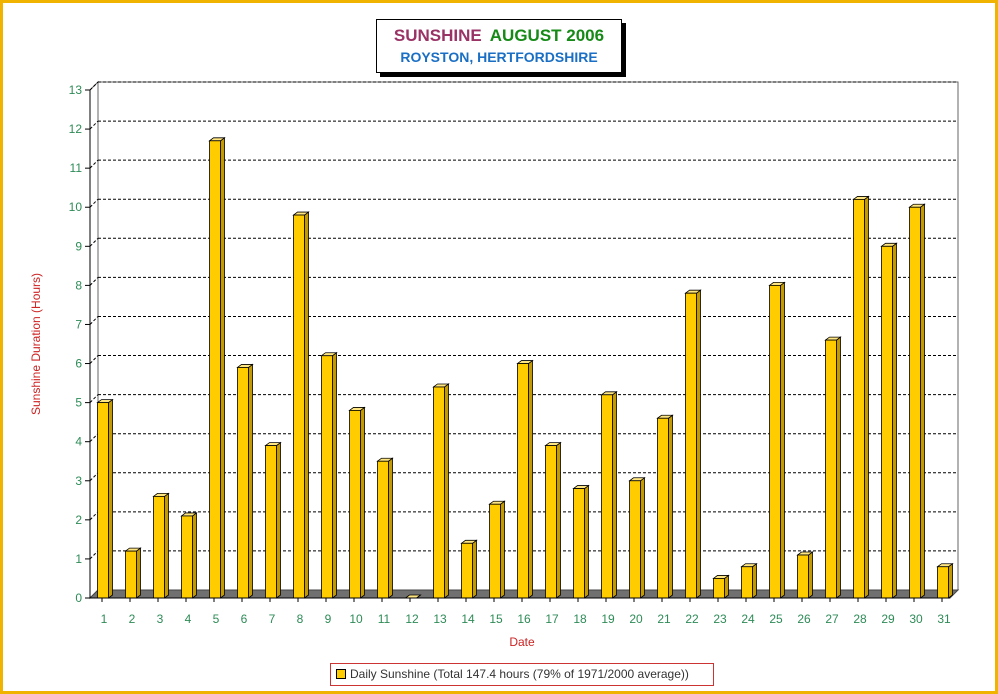 The height and width of the screenshot is (694, 998). What do you see at coordinates (78, 364) in the screenshot?
I see `y-tick-label: 6` at bounding box center [78, 364].